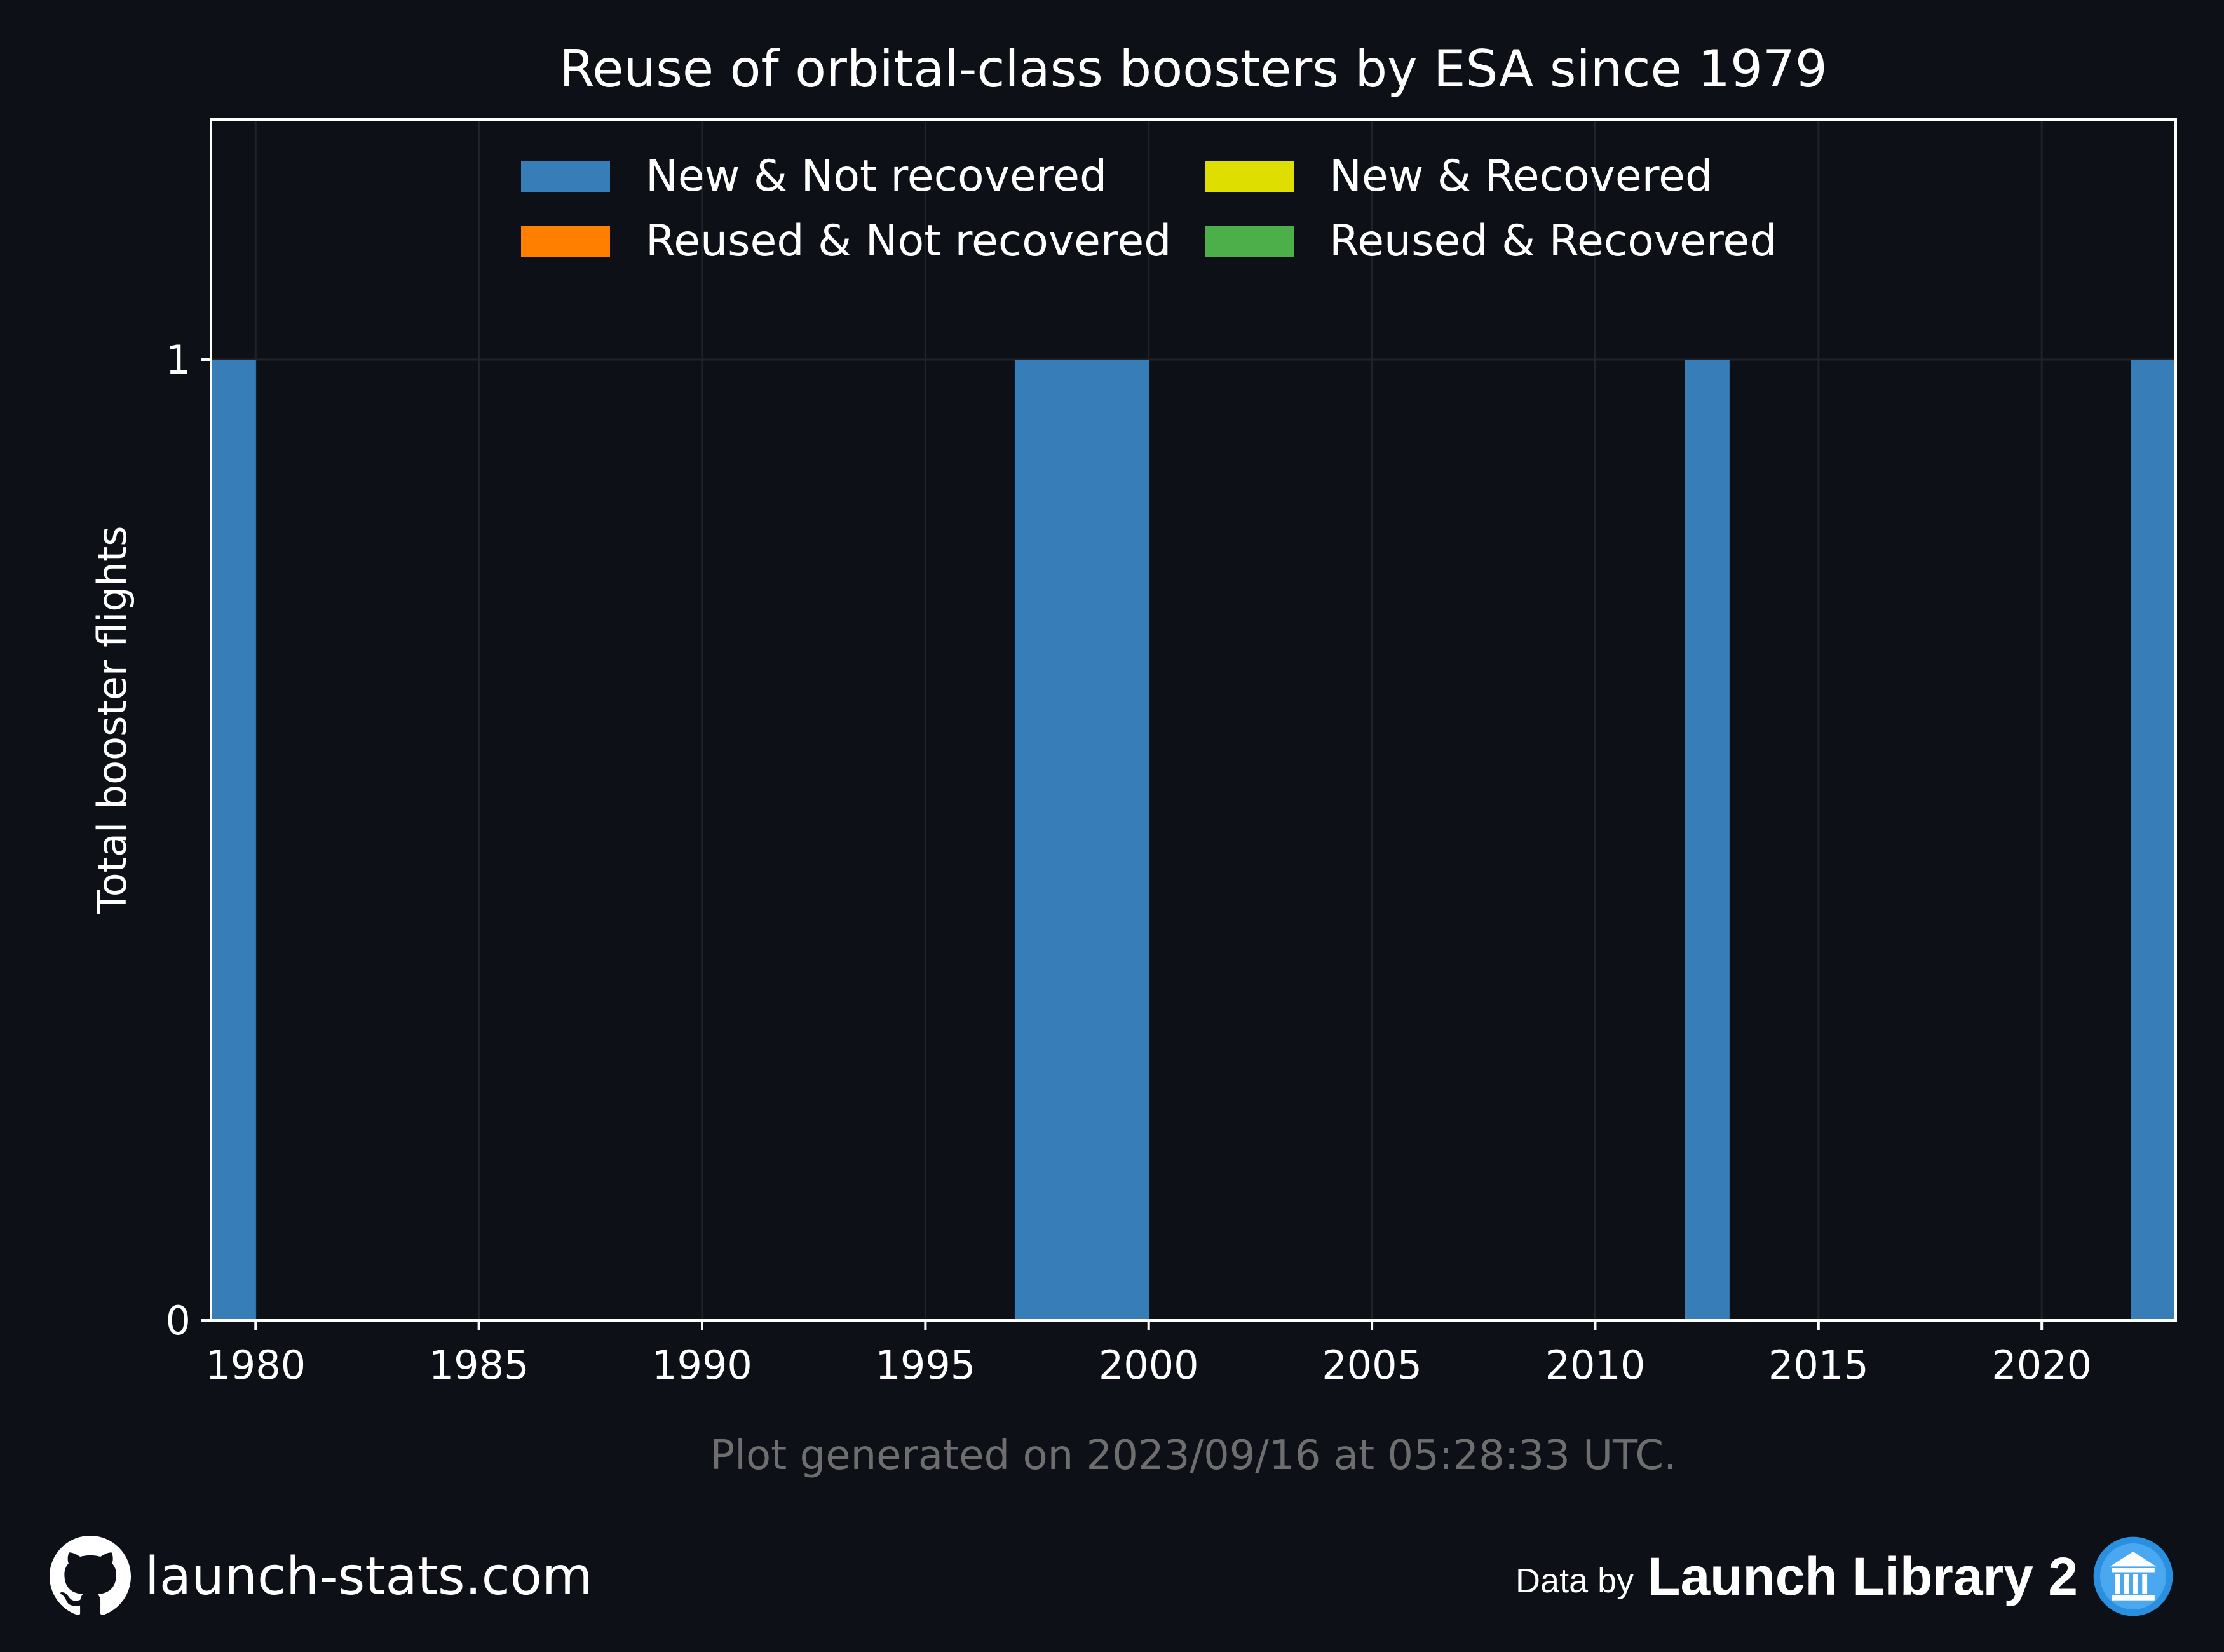 Image resolution: width=2224 pixels, height=1652 pixels. Describe the element at coordinates (1595, 1365) in the screenshot. I see `x-tick-label: 2010` at that location.